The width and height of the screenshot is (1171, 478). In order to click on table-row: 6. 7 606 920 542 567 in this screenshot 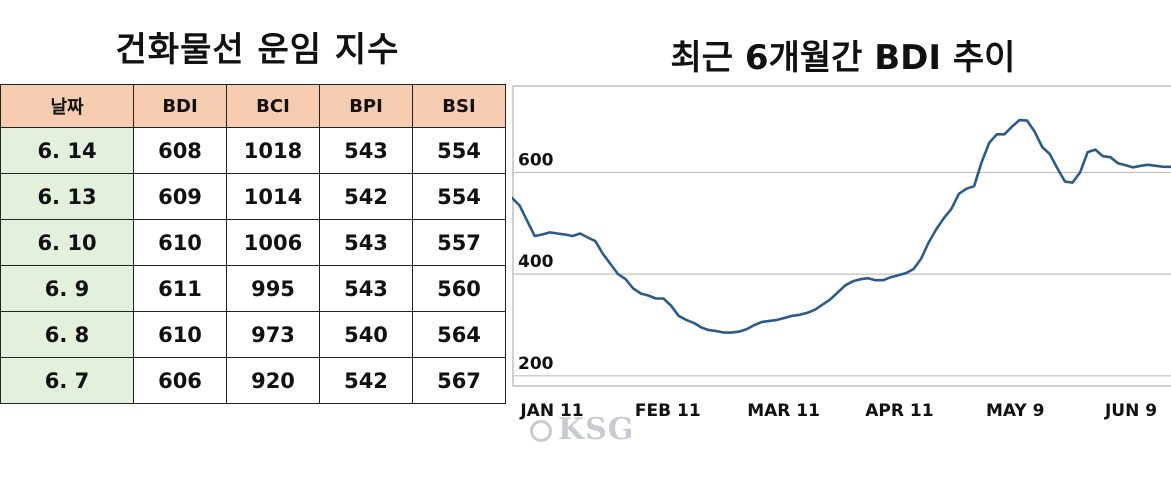, I will do `click(253, 380)`.